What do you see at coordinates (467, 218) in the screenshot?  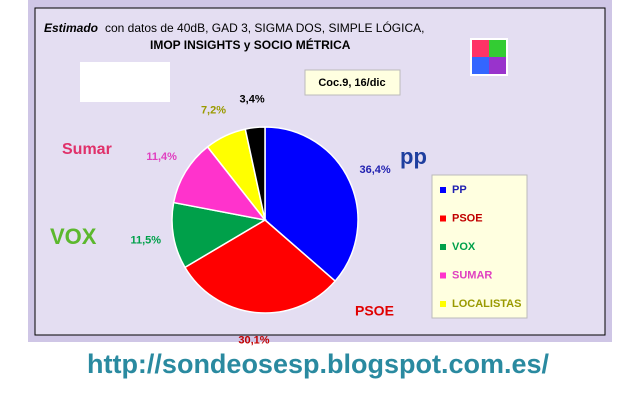 I see `legend-label: PSOE` at bounding box center [467, 218].